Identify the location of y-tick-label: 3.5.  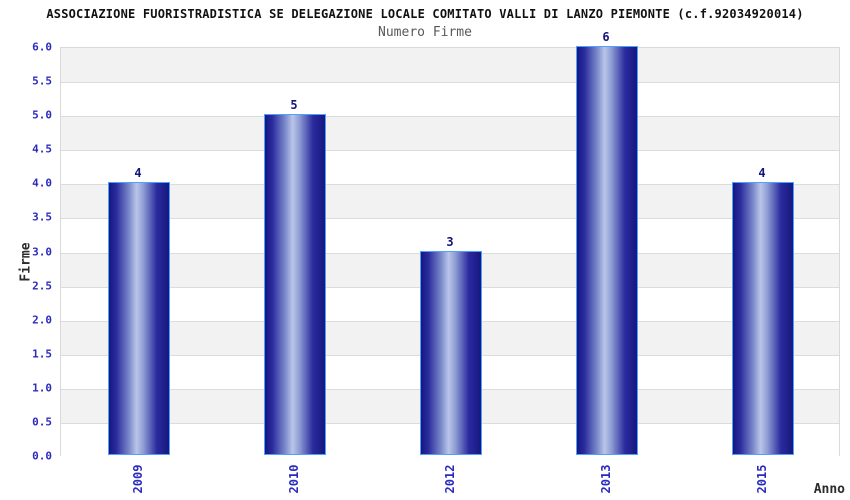
(42, 217).